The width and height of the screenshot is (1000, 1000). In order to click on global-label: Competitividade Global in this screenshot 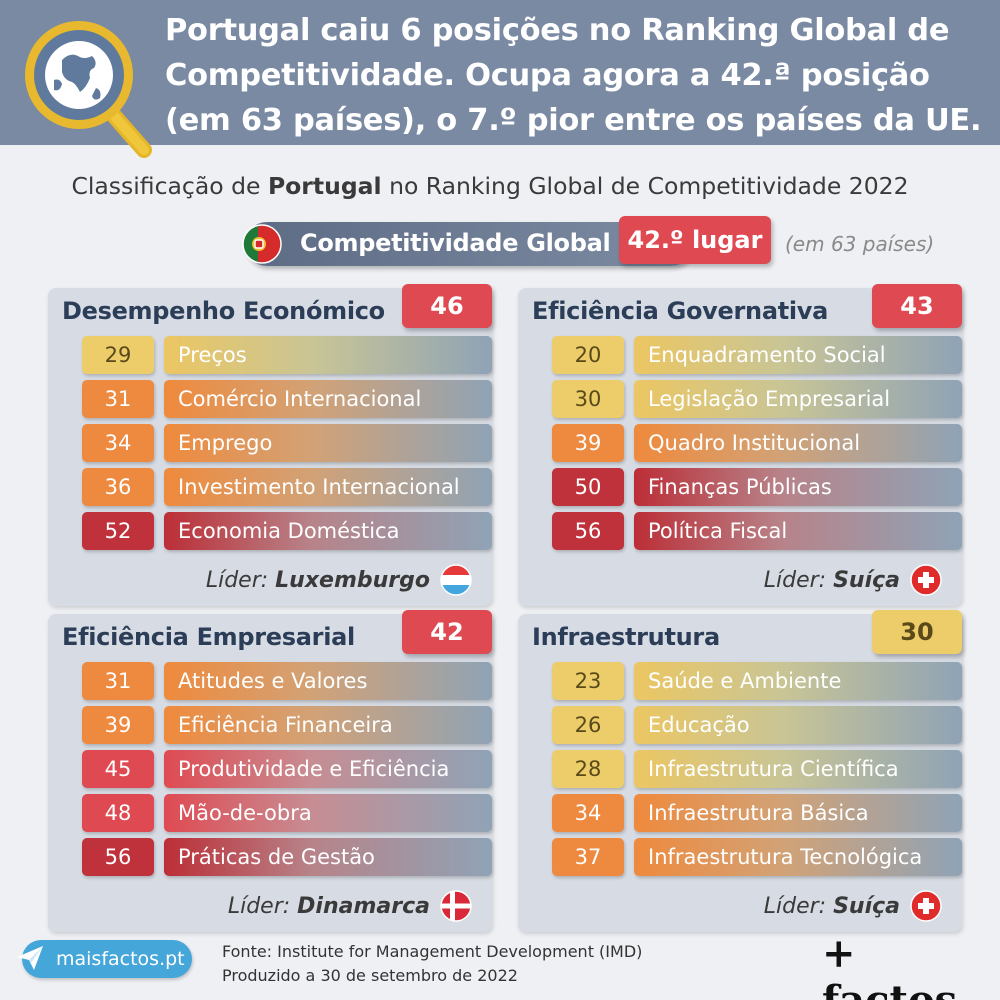, I will do `click(455, 243)`.